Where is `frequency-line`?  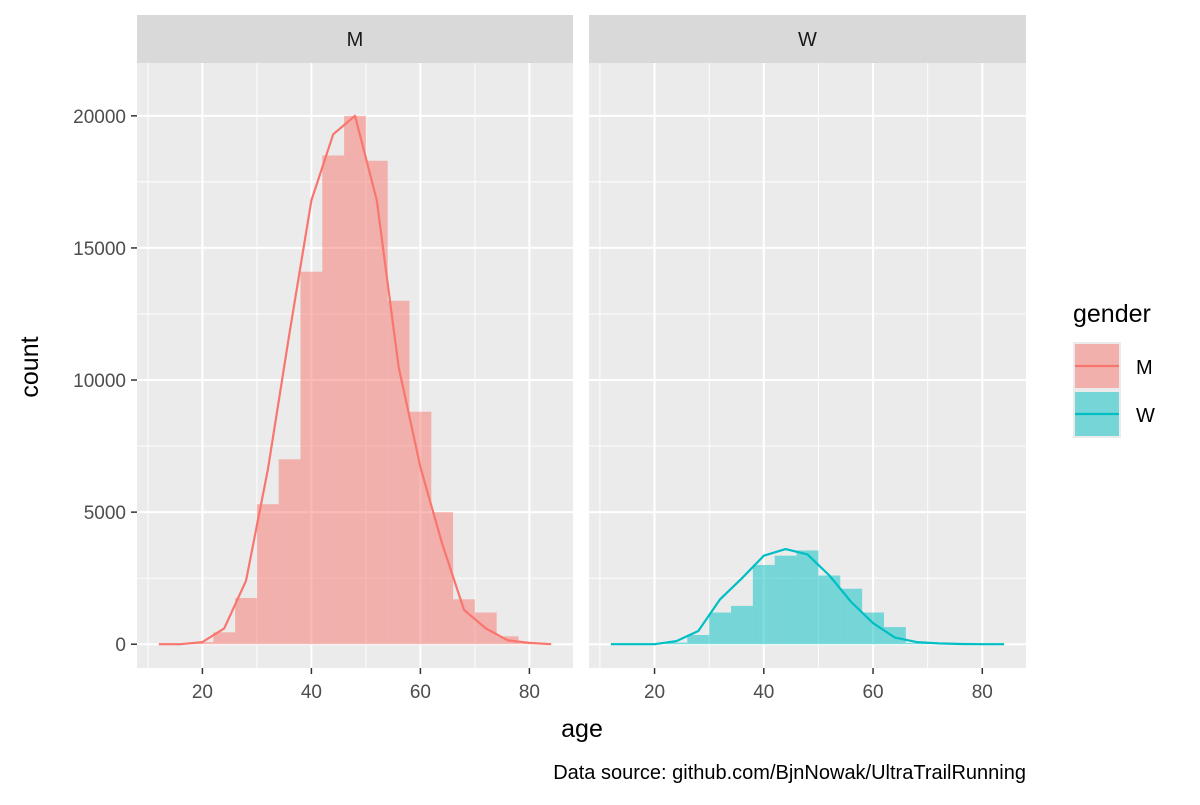
frequency-line is located at coordinates (807, 596).